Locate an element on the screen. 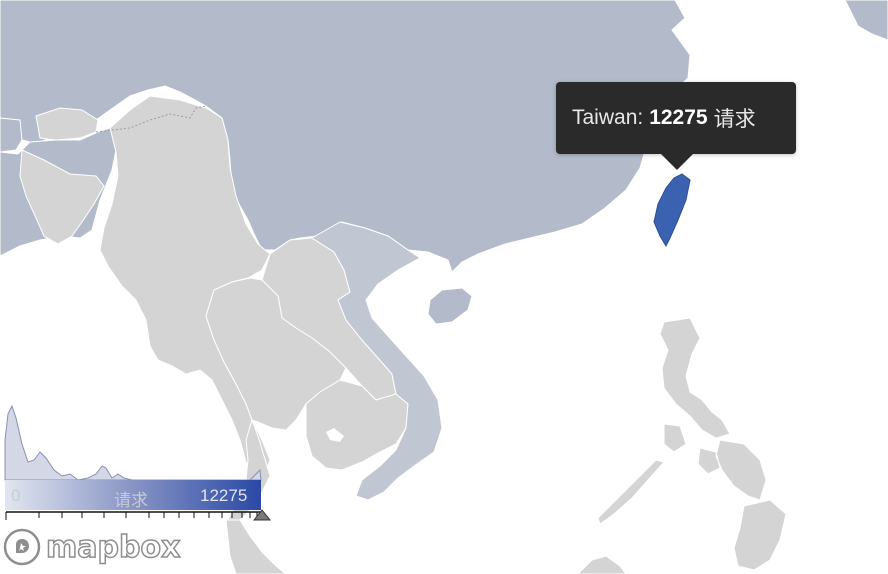  region-borneo is located at coordinates (602, 564).